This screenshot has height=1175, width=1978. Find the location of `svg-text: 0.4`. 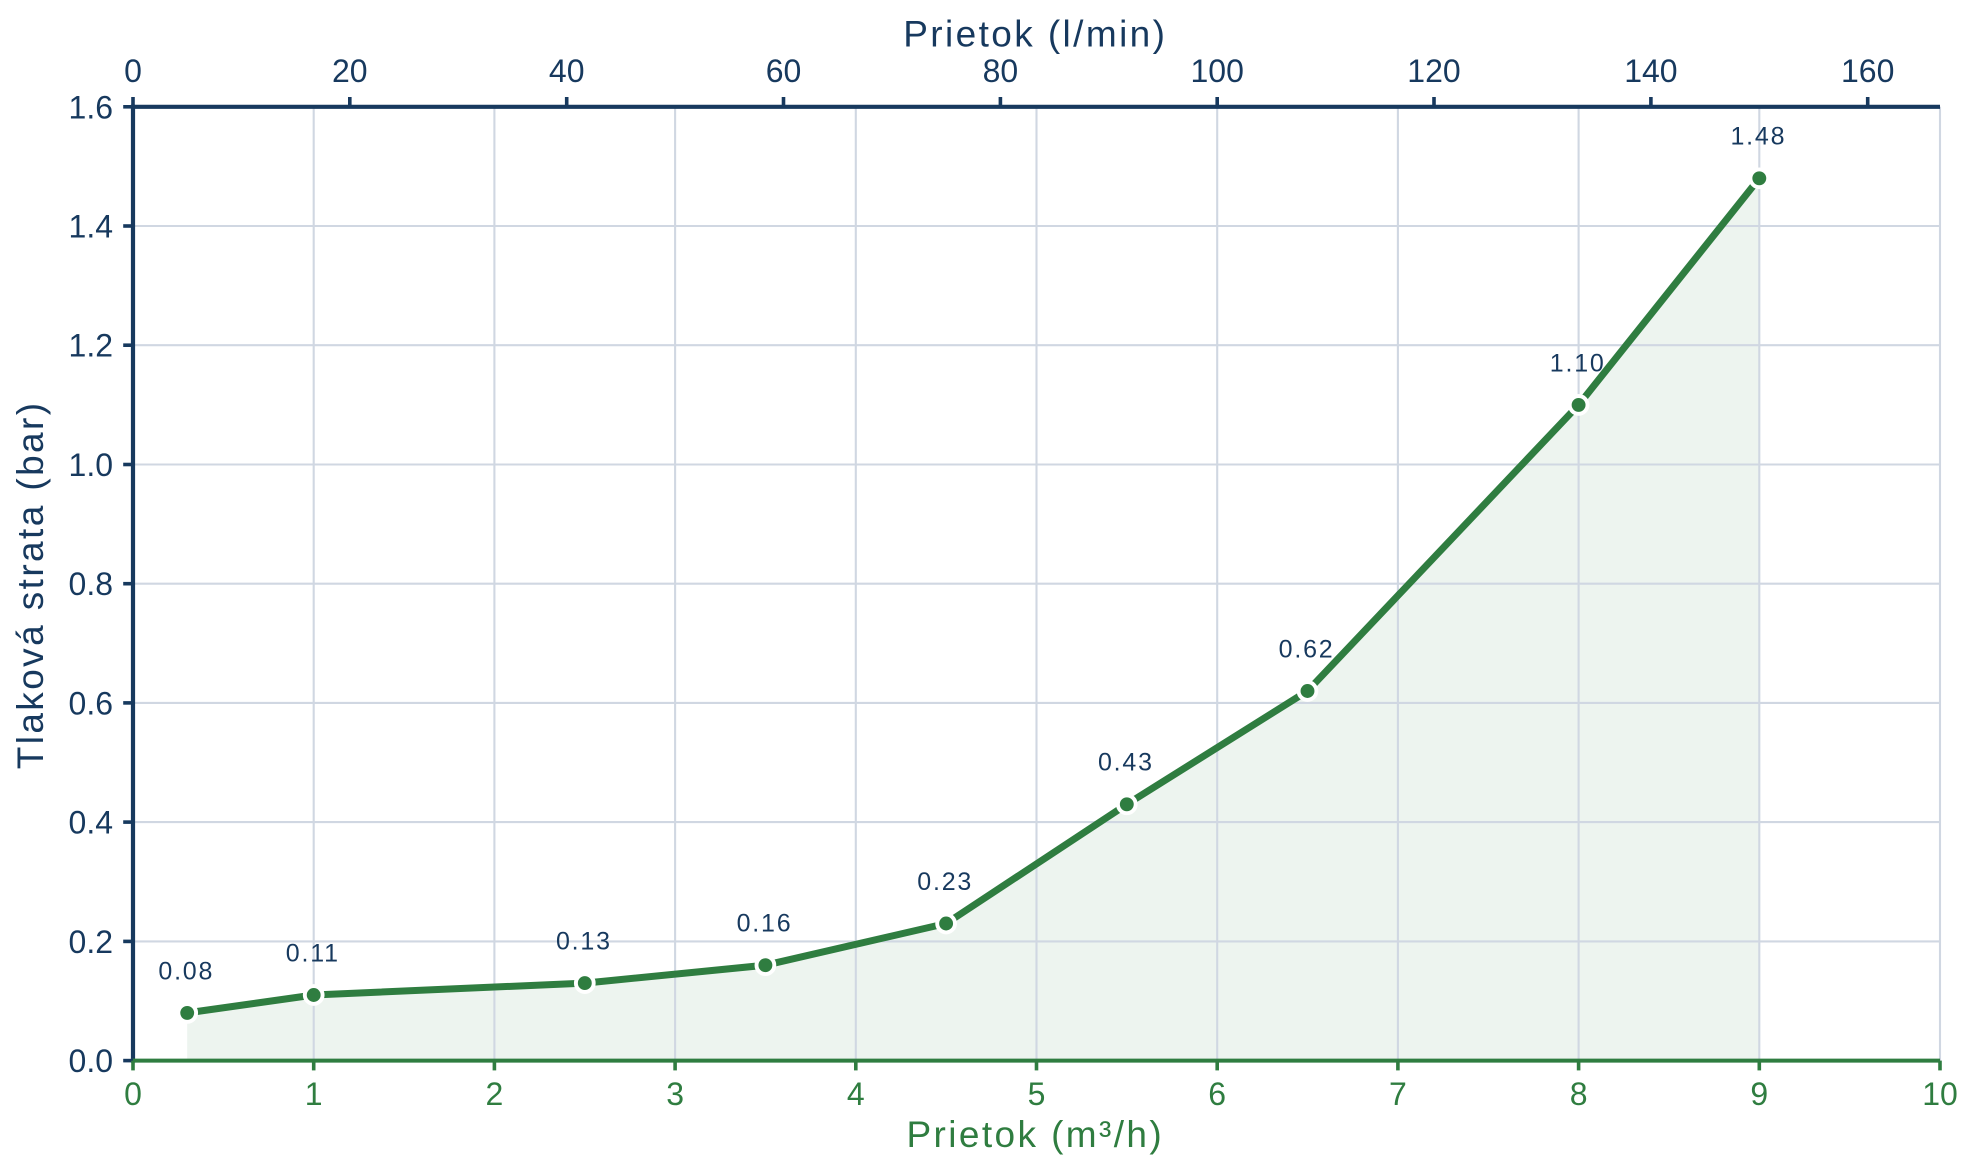

svg-text: 0.4 is located at coordinates (91, 823).